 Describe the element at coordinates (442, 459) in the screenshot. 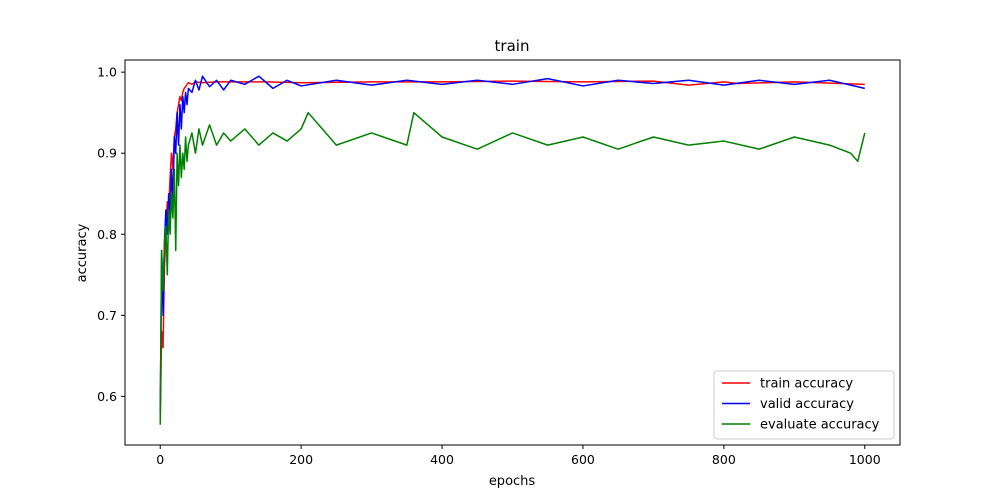

I see `x-tick-label: 400` at that location.